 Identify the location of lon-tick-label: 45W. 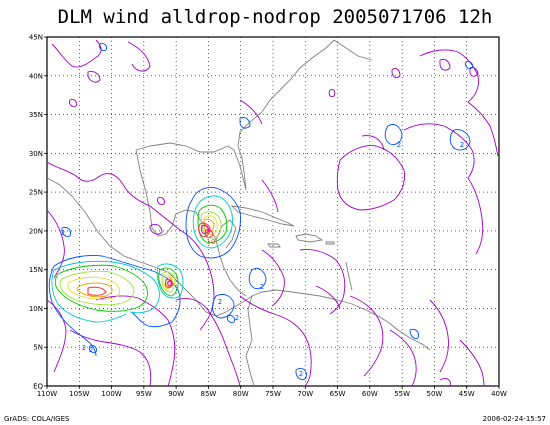
(467, 394).